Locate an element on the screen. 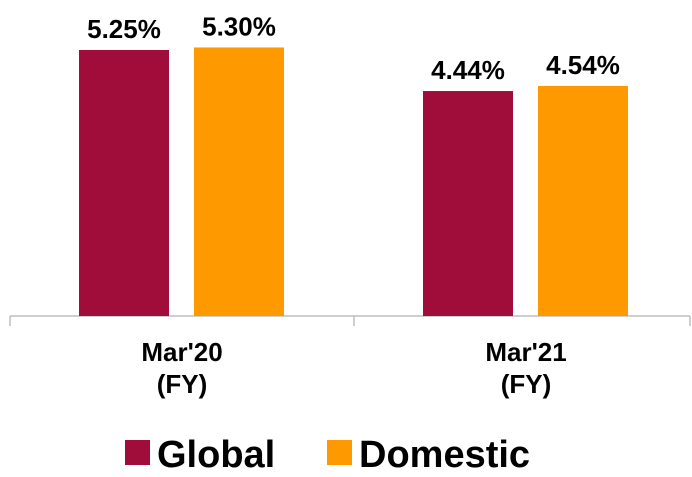 This screenshot has width=692, height=477. data-label: 4.54% is located at coordinates (583, 65).